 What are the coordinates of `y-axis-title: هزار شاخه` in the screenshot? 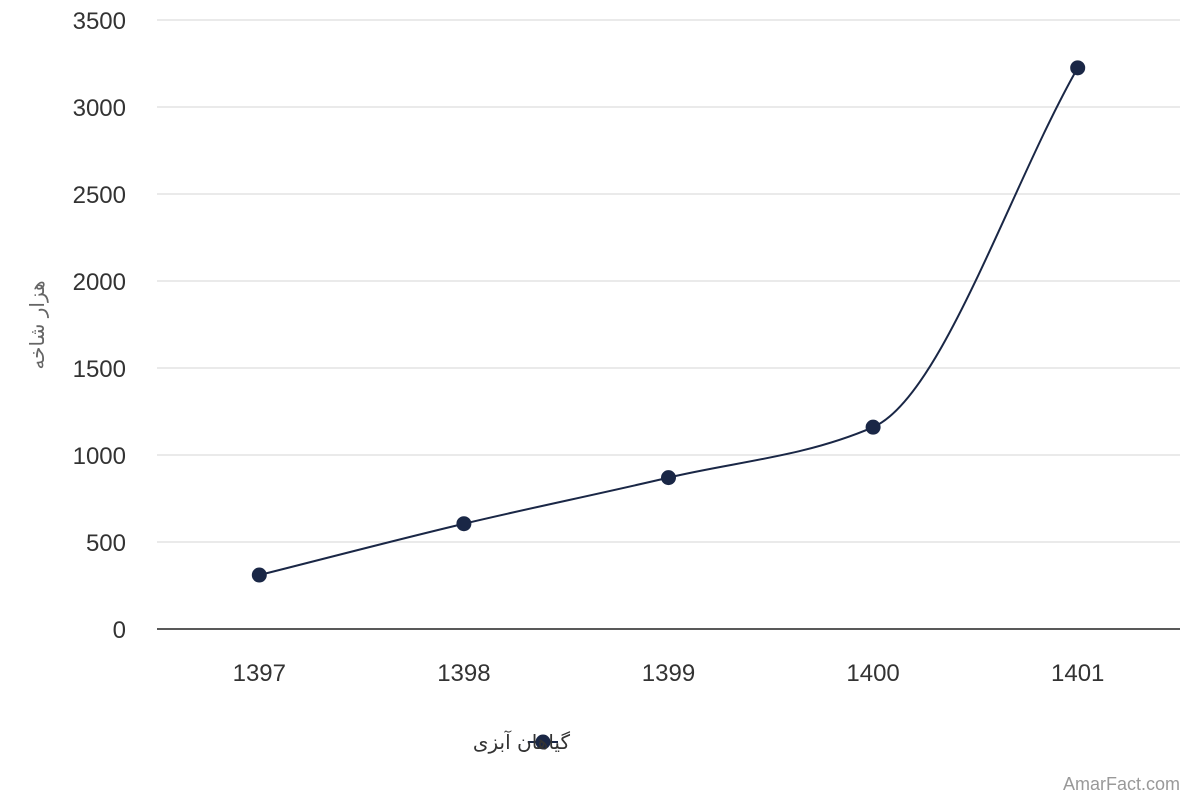 It's located at (37, 324).